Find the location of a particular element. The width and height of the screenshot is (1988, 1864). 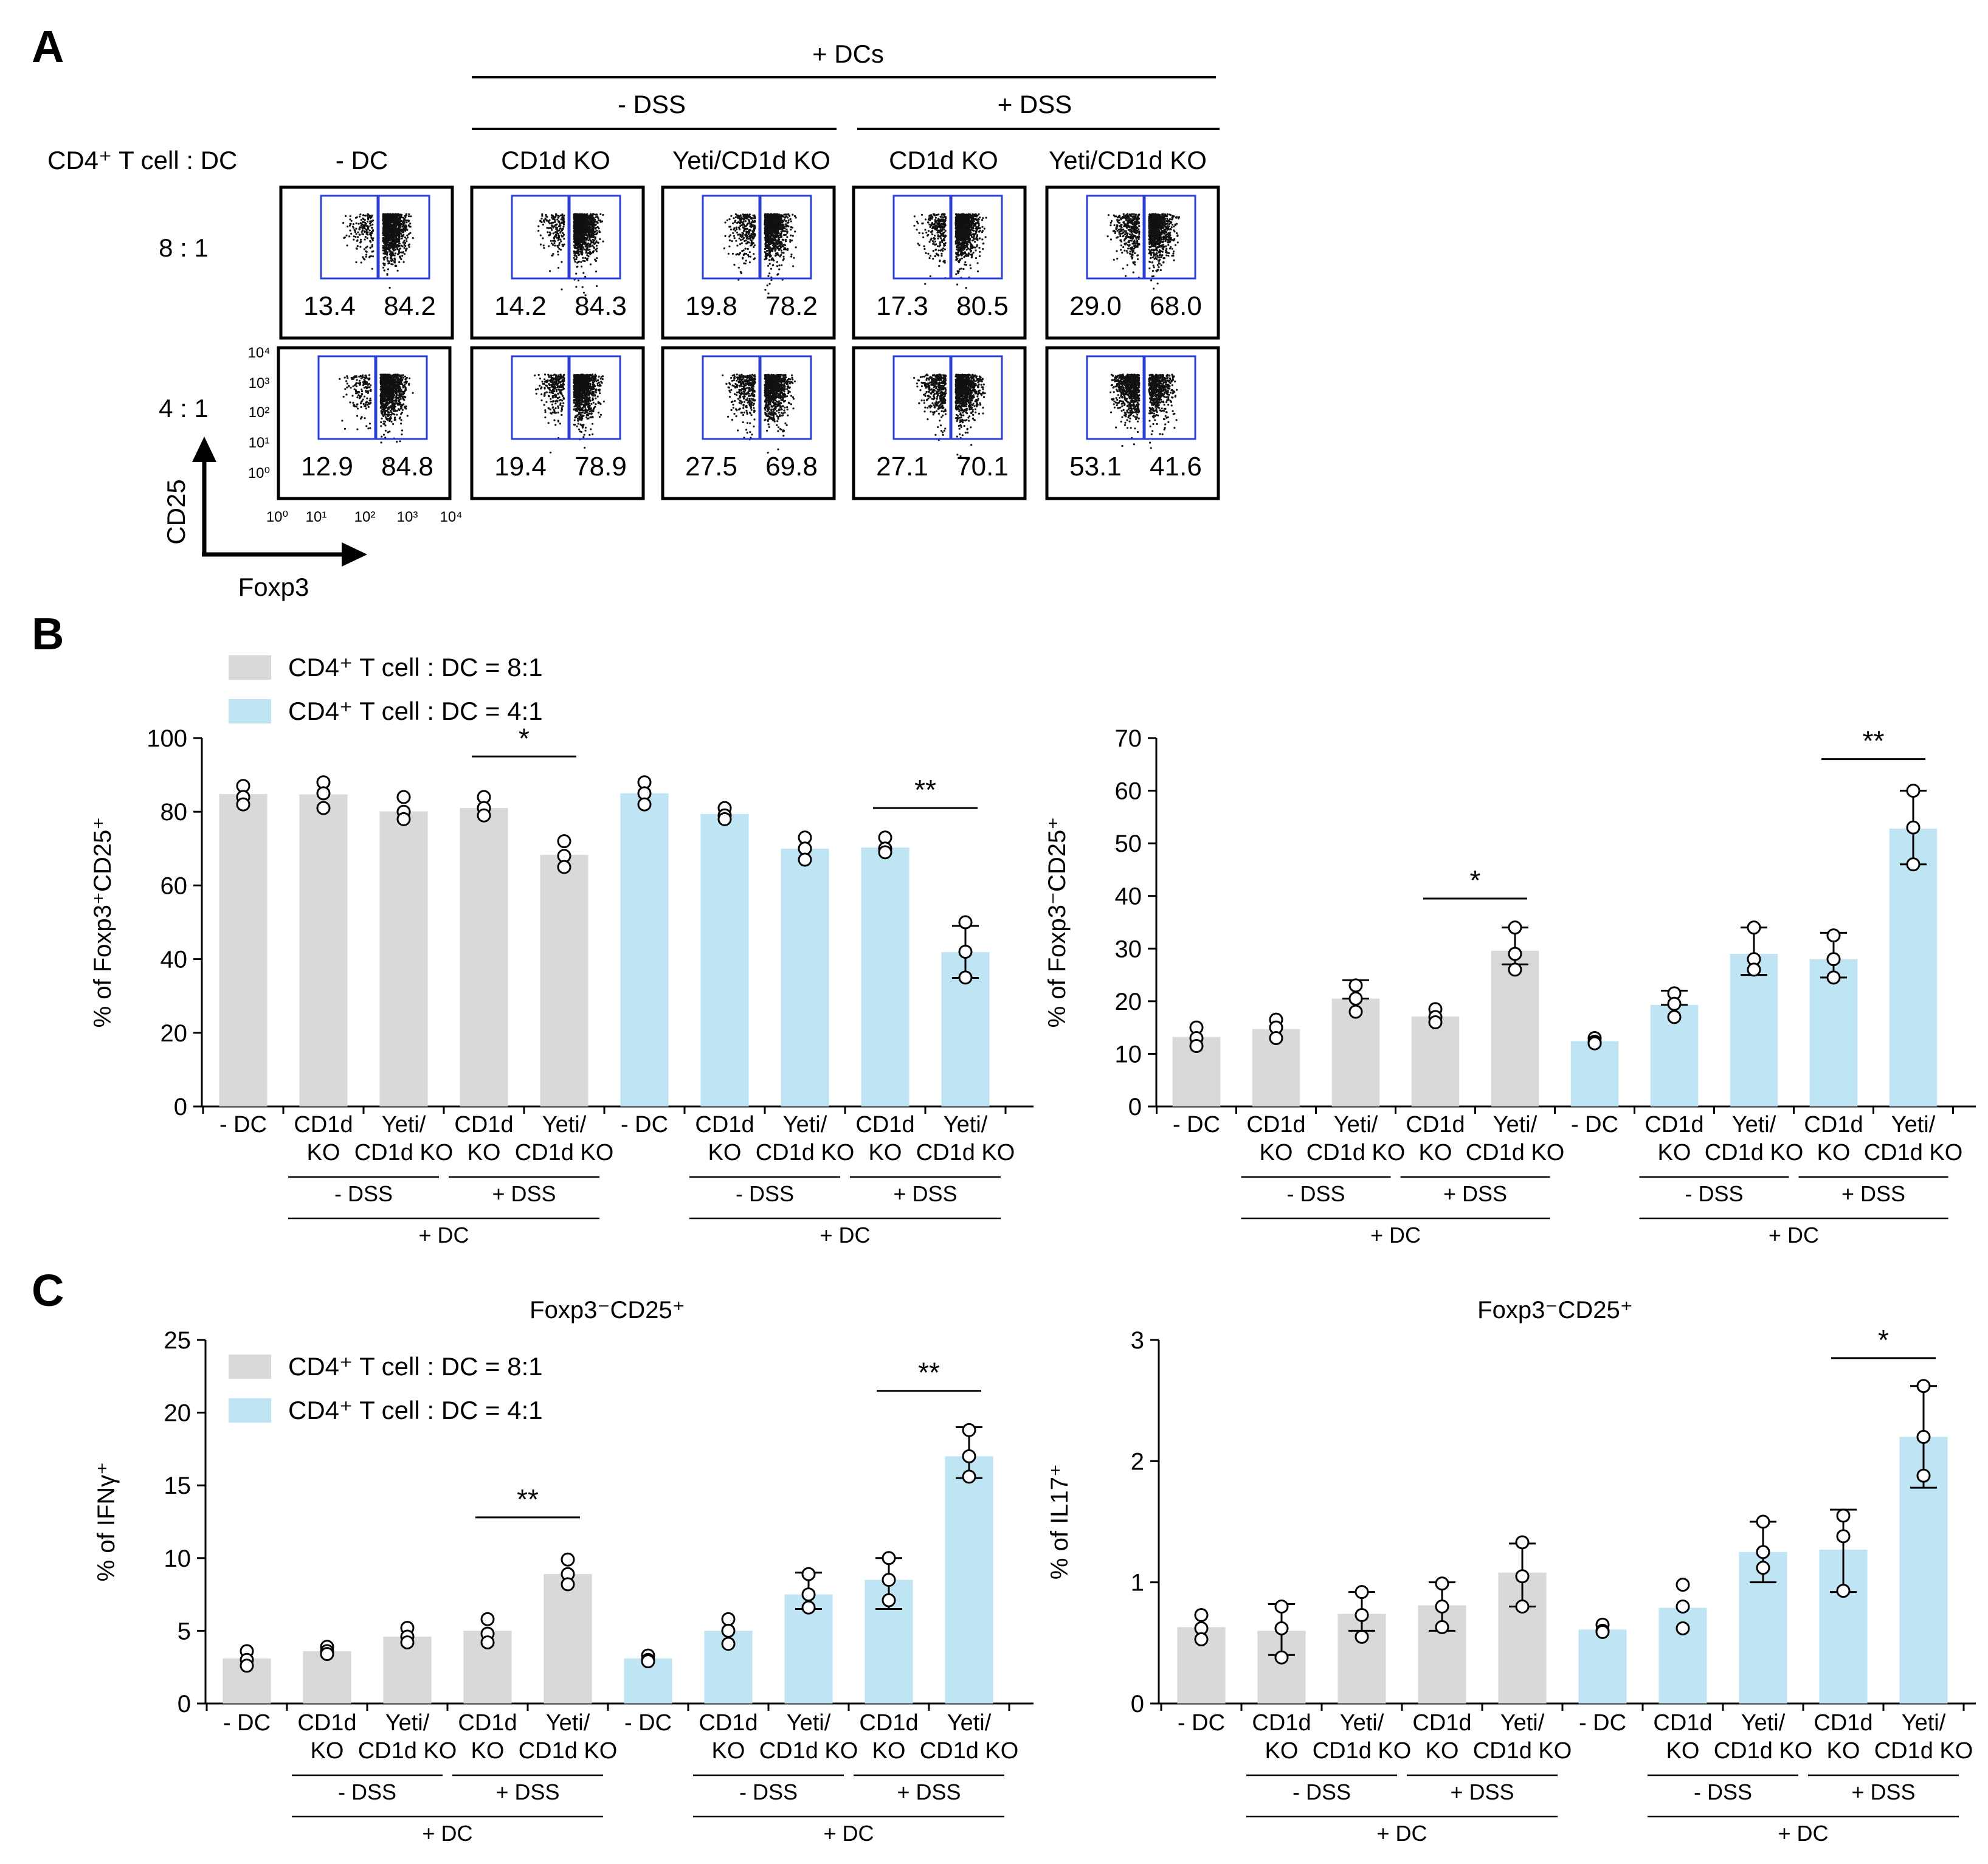

flow-x-tick: 10⁰ is located at coordinates (277, 517).